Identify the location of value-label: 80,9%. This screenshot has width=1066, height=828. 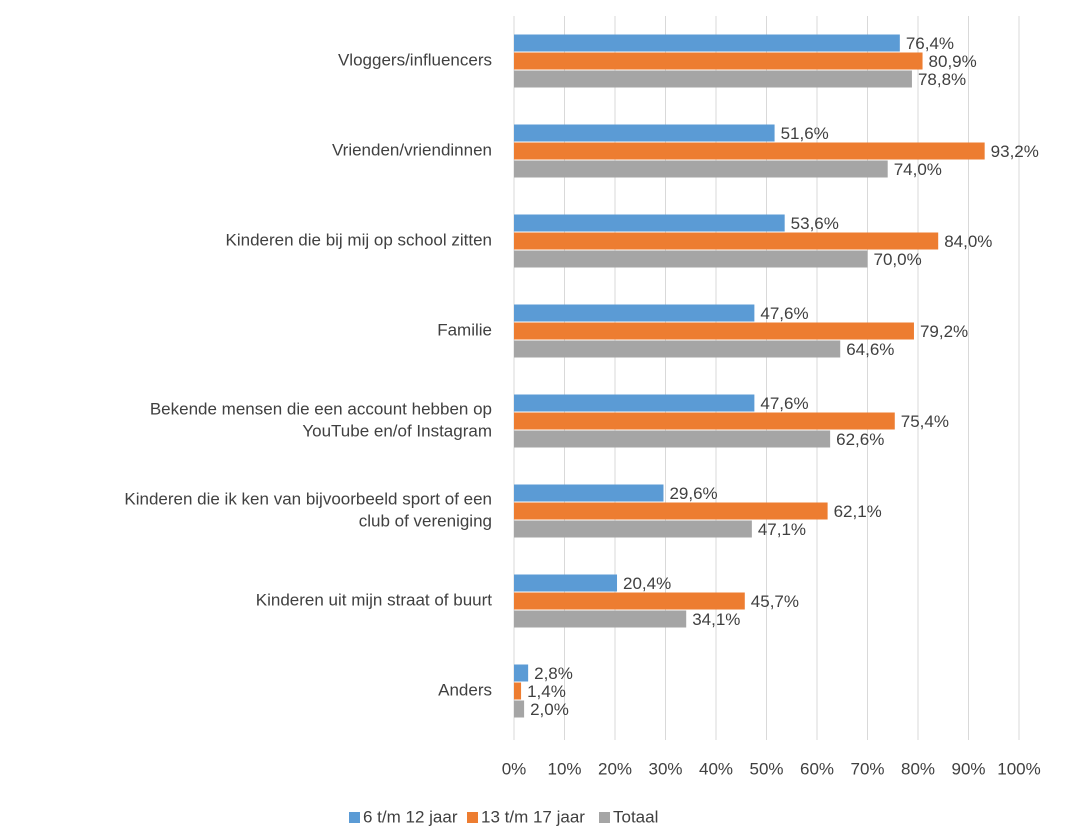
(953, 61).